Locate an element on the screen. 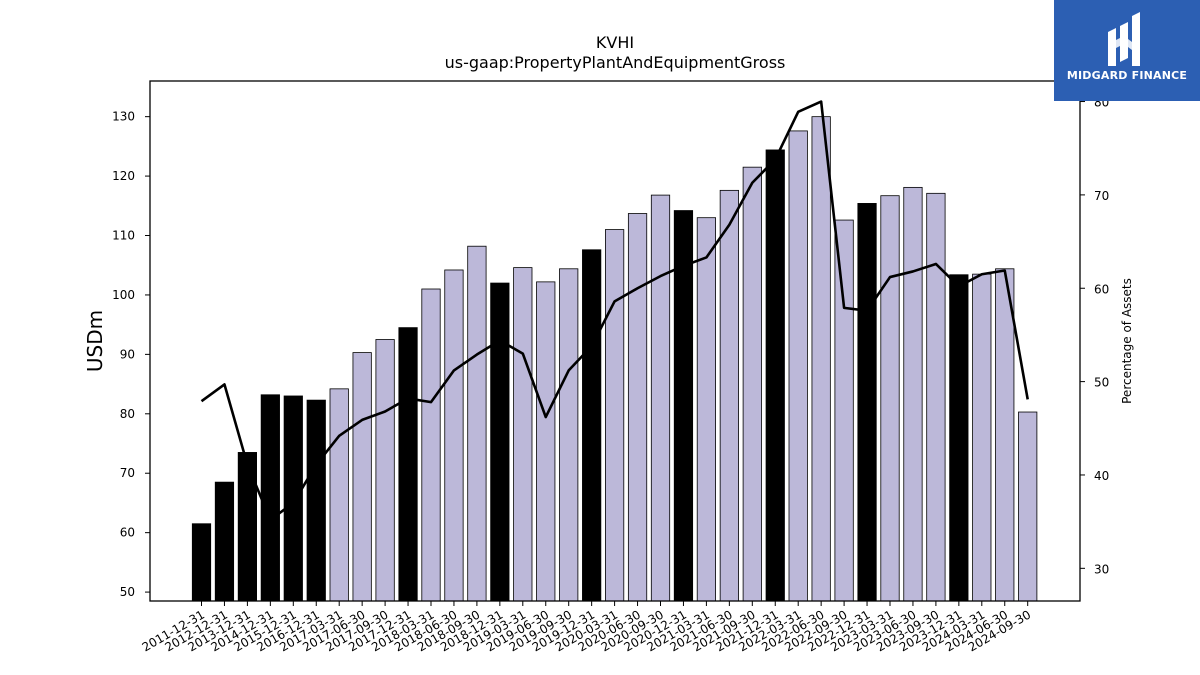 This screenshot has width=1200, height=675. y2-tick-label: 30 is located at coordinates (1101, 569).